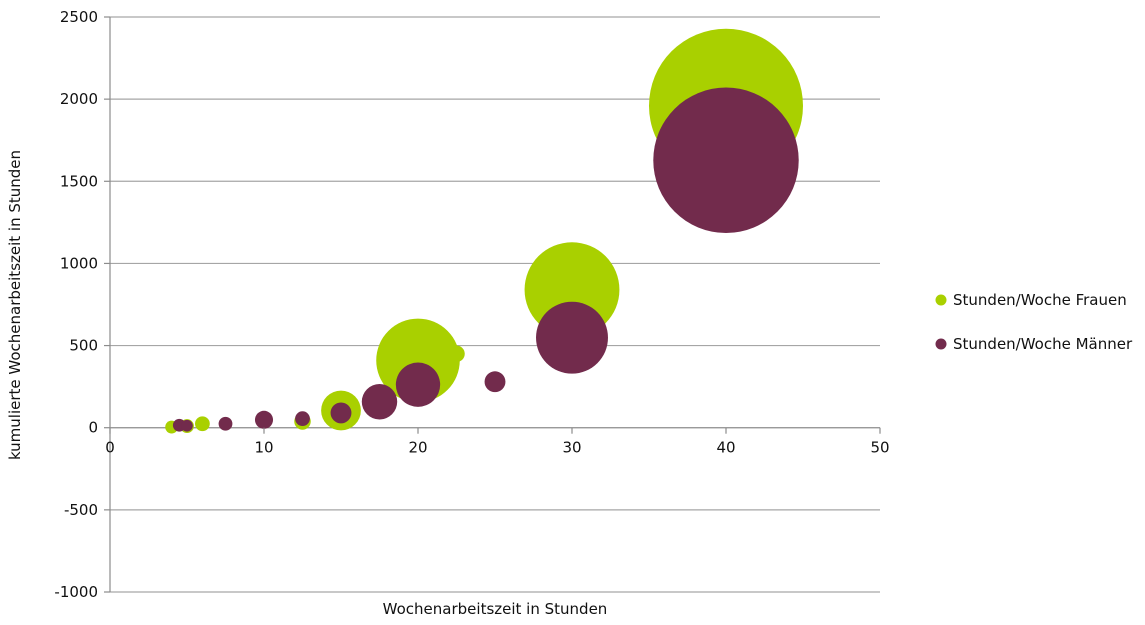 The width and height of the screenshot is (1145, 625). What do you see at coordinates (79, 263) in the screenshot?
I see `y-tick-label: 1000` at bounding box center [79, 263].